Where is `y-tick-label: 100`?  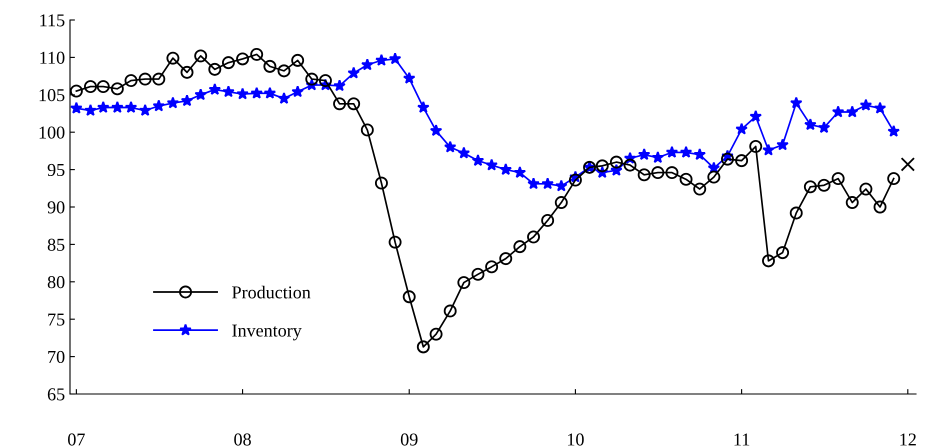 y-tick-label: 100 is located at coordinates (52, 132).